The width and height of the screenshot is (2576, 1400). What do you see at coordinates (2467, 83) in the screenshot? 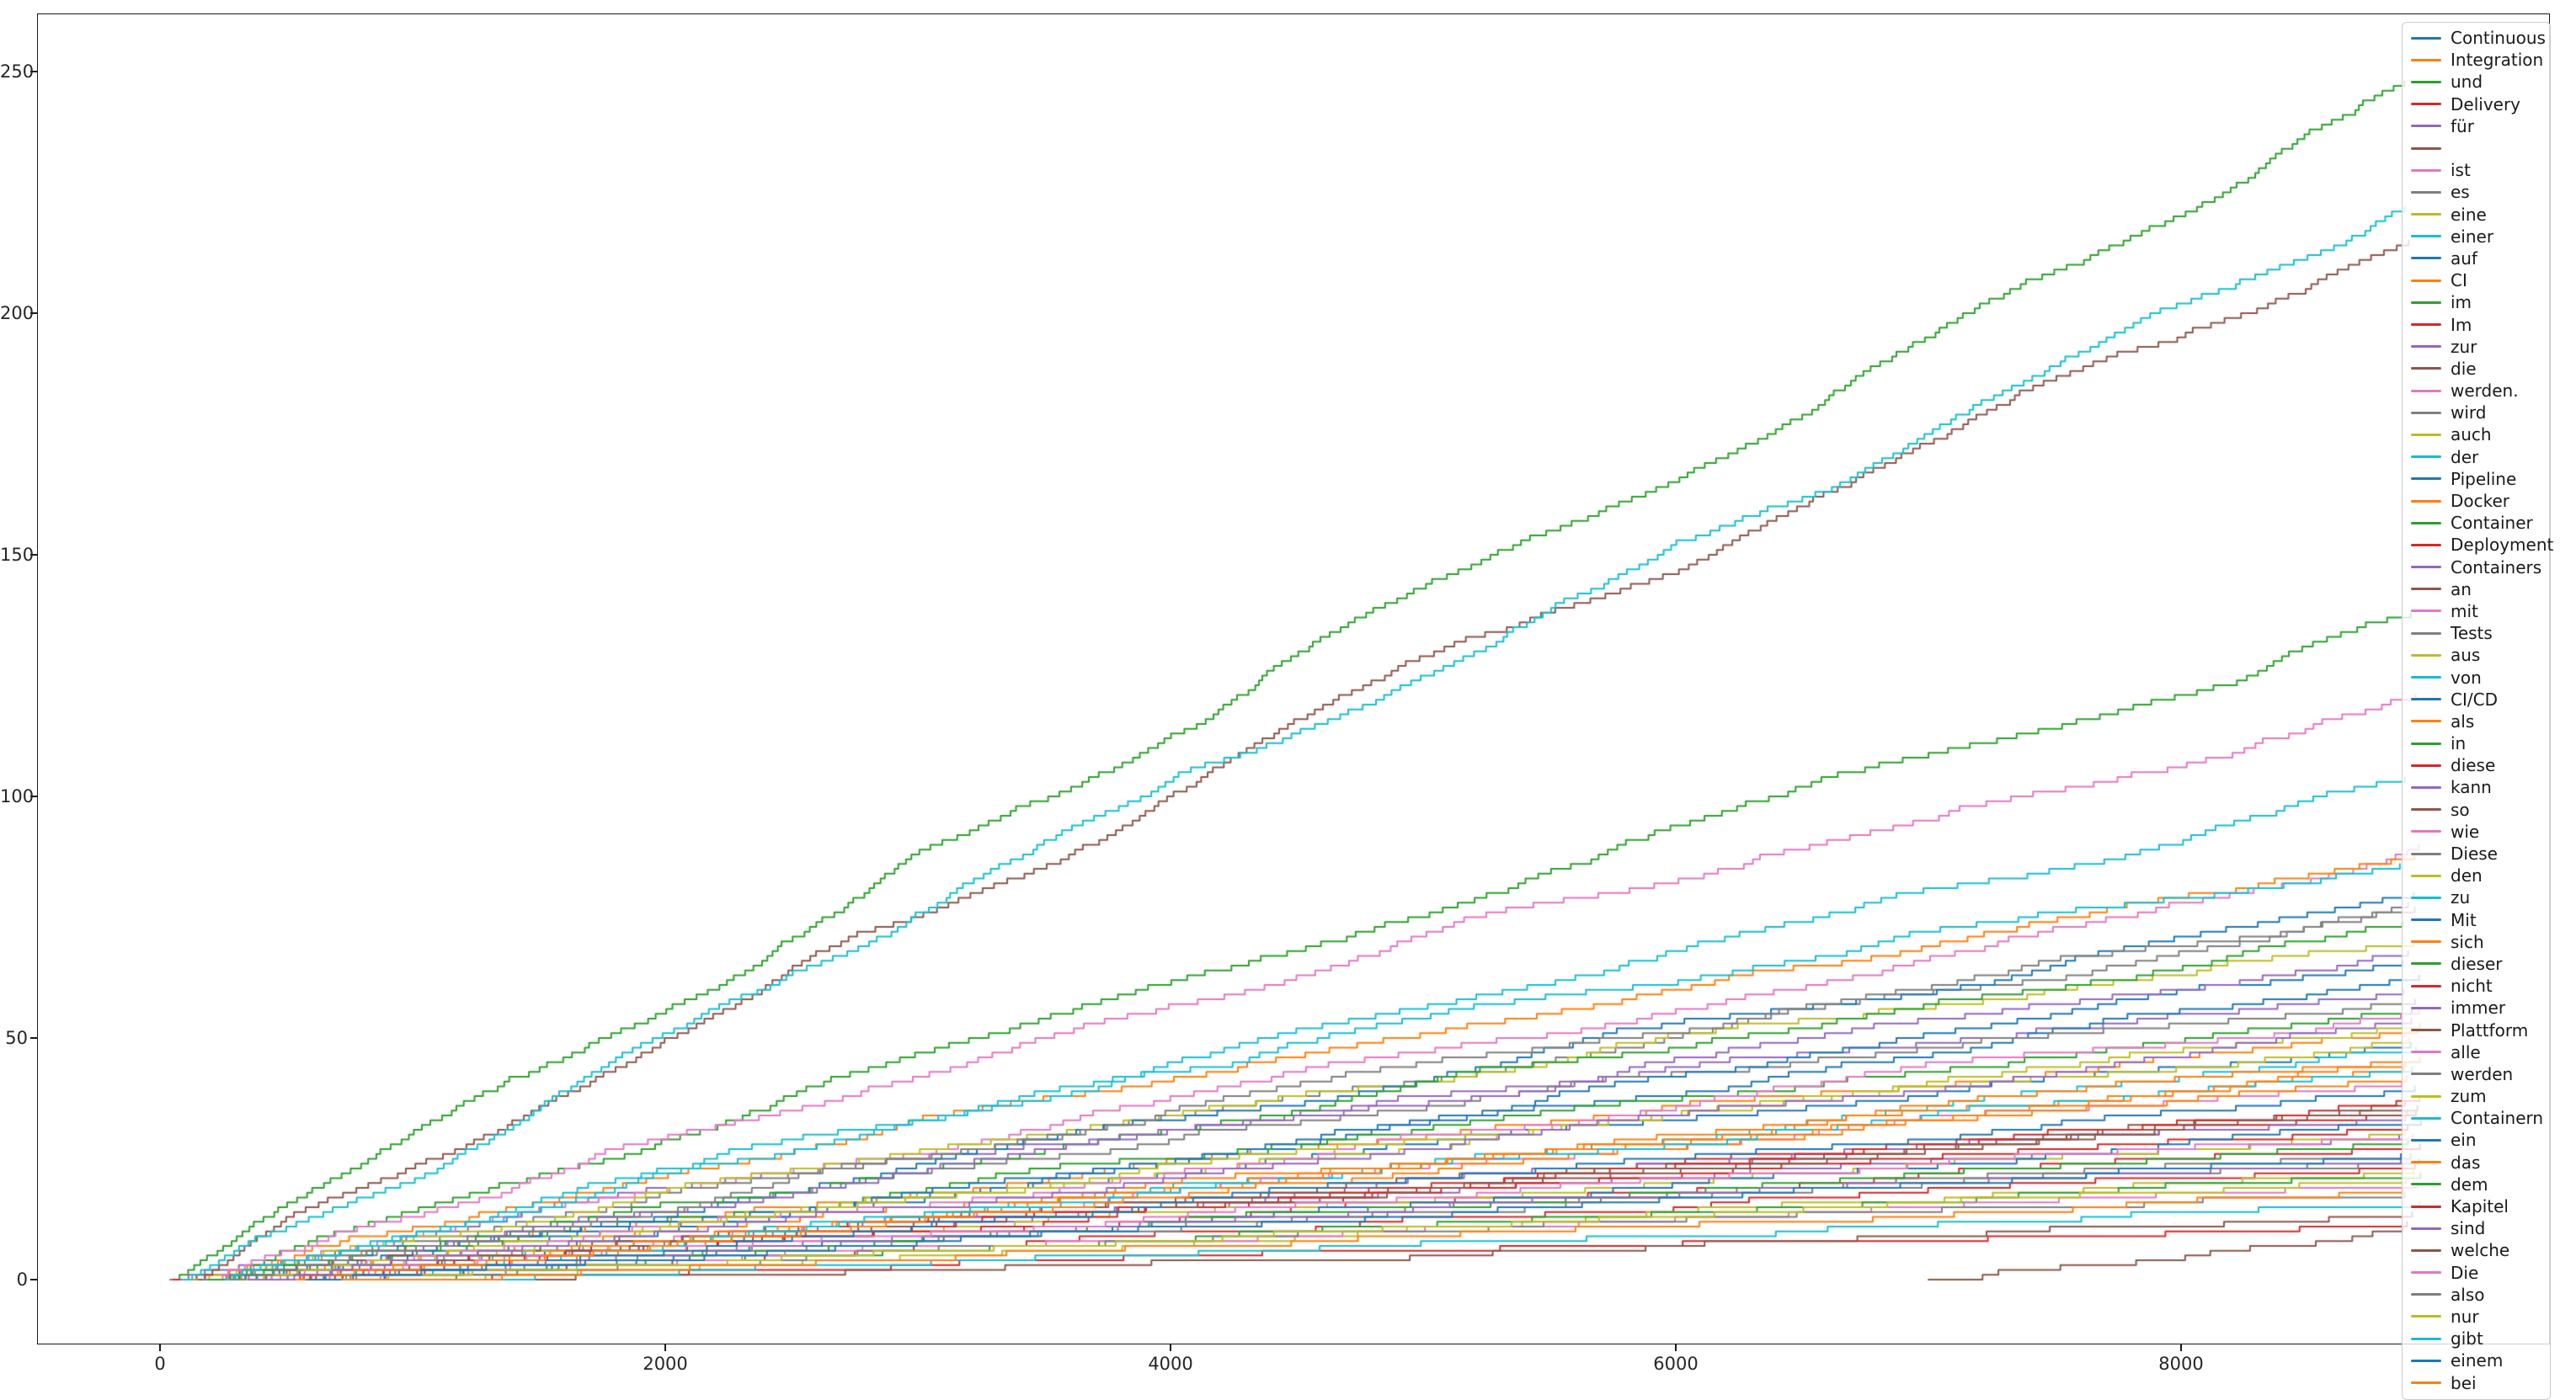
I see `legend-label: und` at bounding box center [2467, 83].